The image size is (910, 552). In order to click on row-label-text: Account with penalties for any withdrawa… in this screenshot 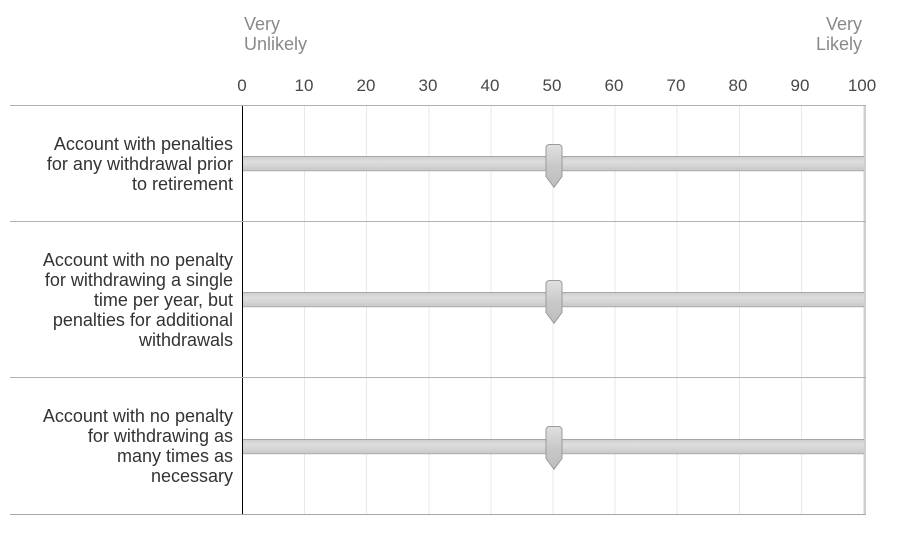, I will do `click(139, 163)`.